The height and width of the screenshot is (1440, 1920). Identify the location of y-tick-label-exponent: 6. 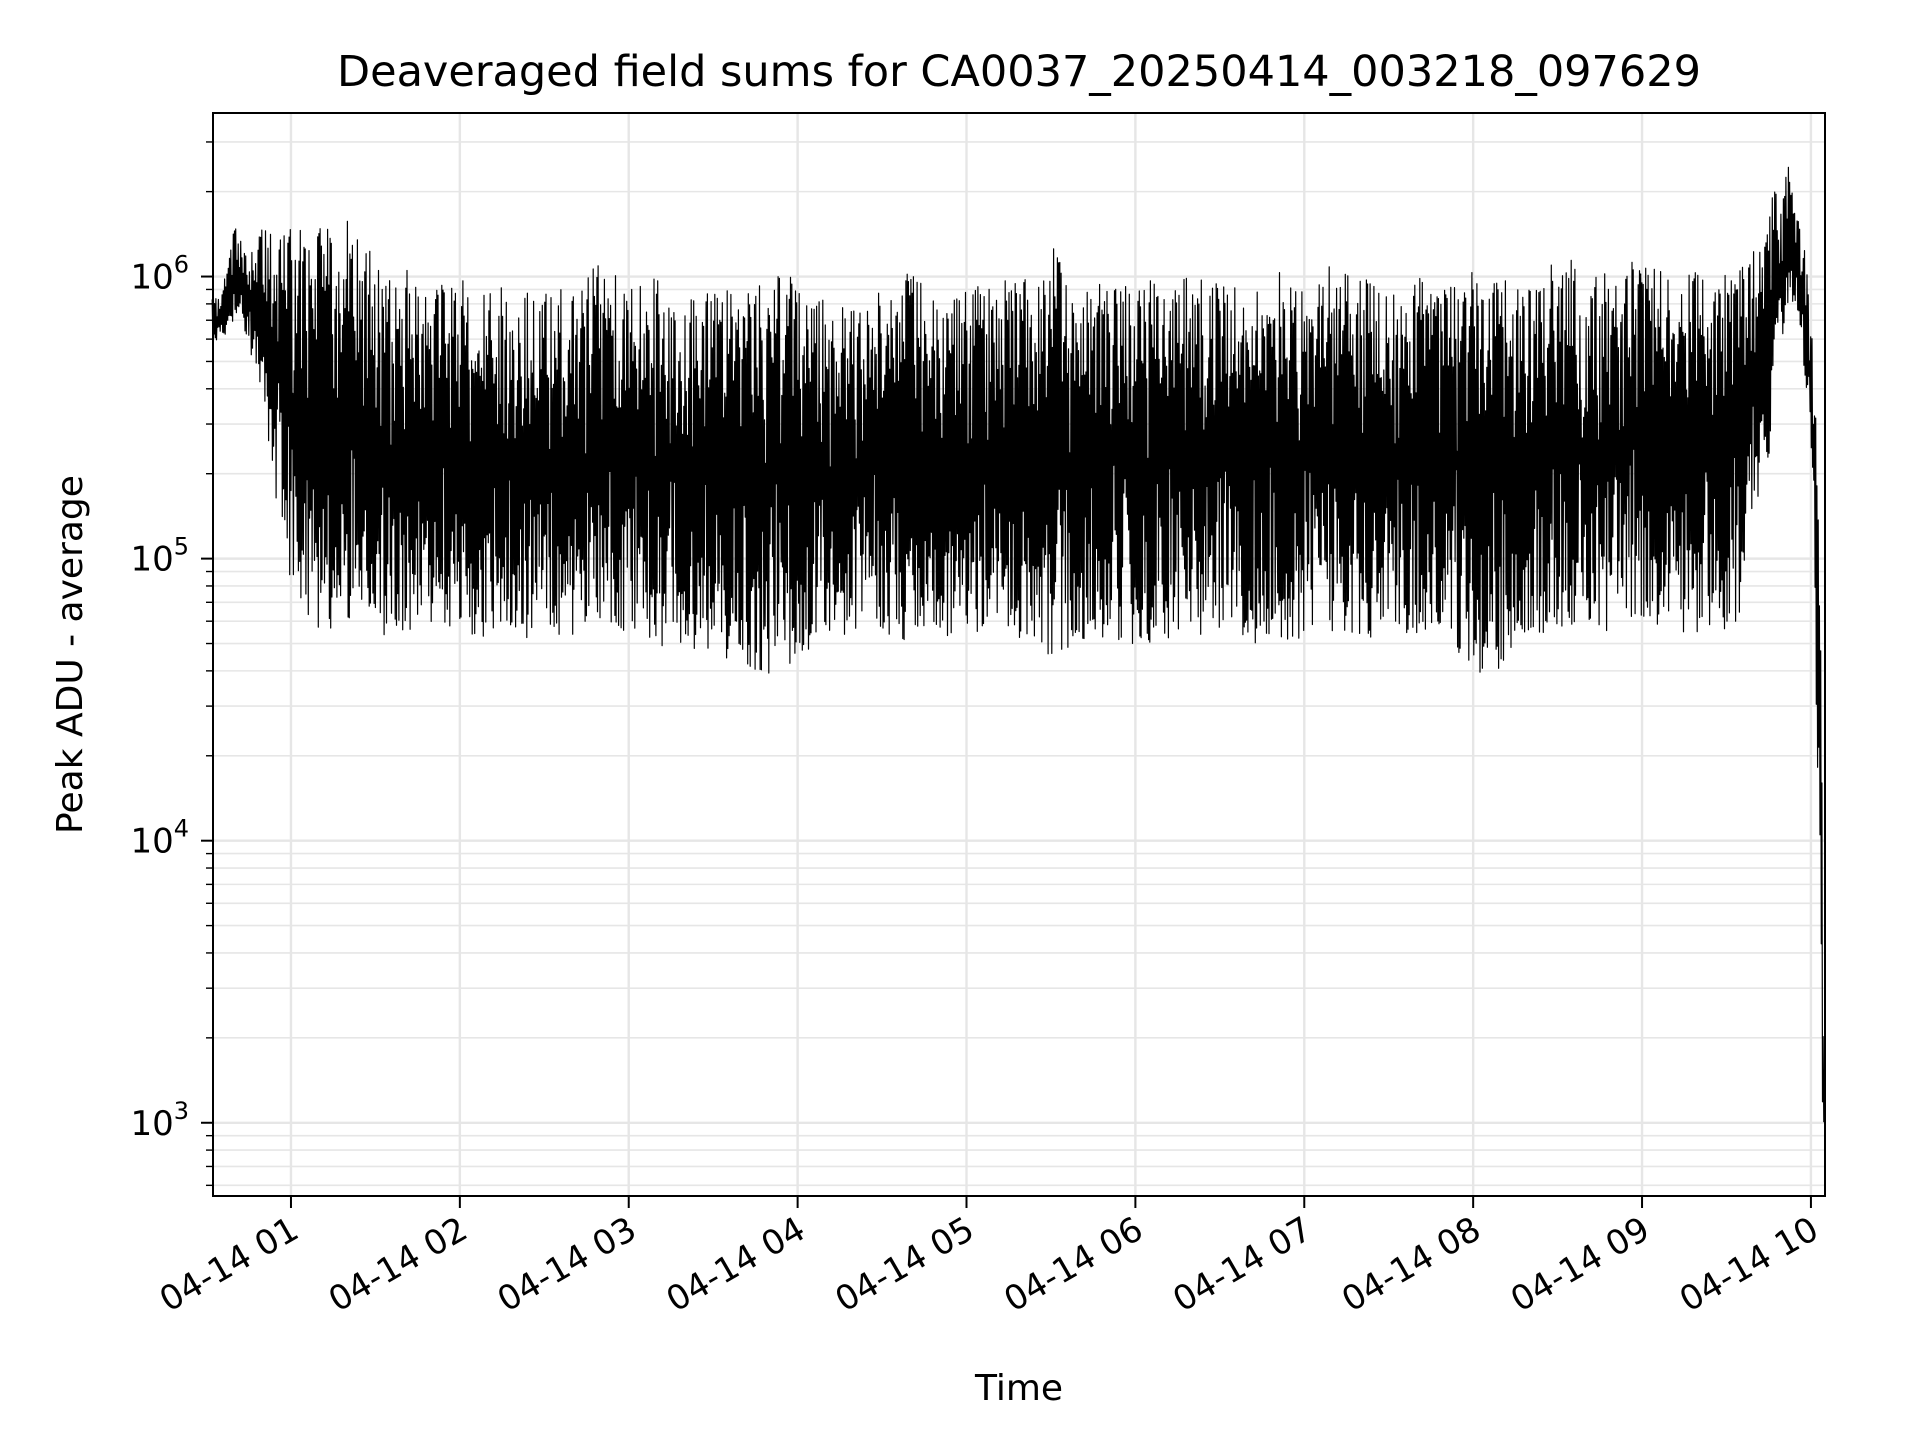
(181, 265).